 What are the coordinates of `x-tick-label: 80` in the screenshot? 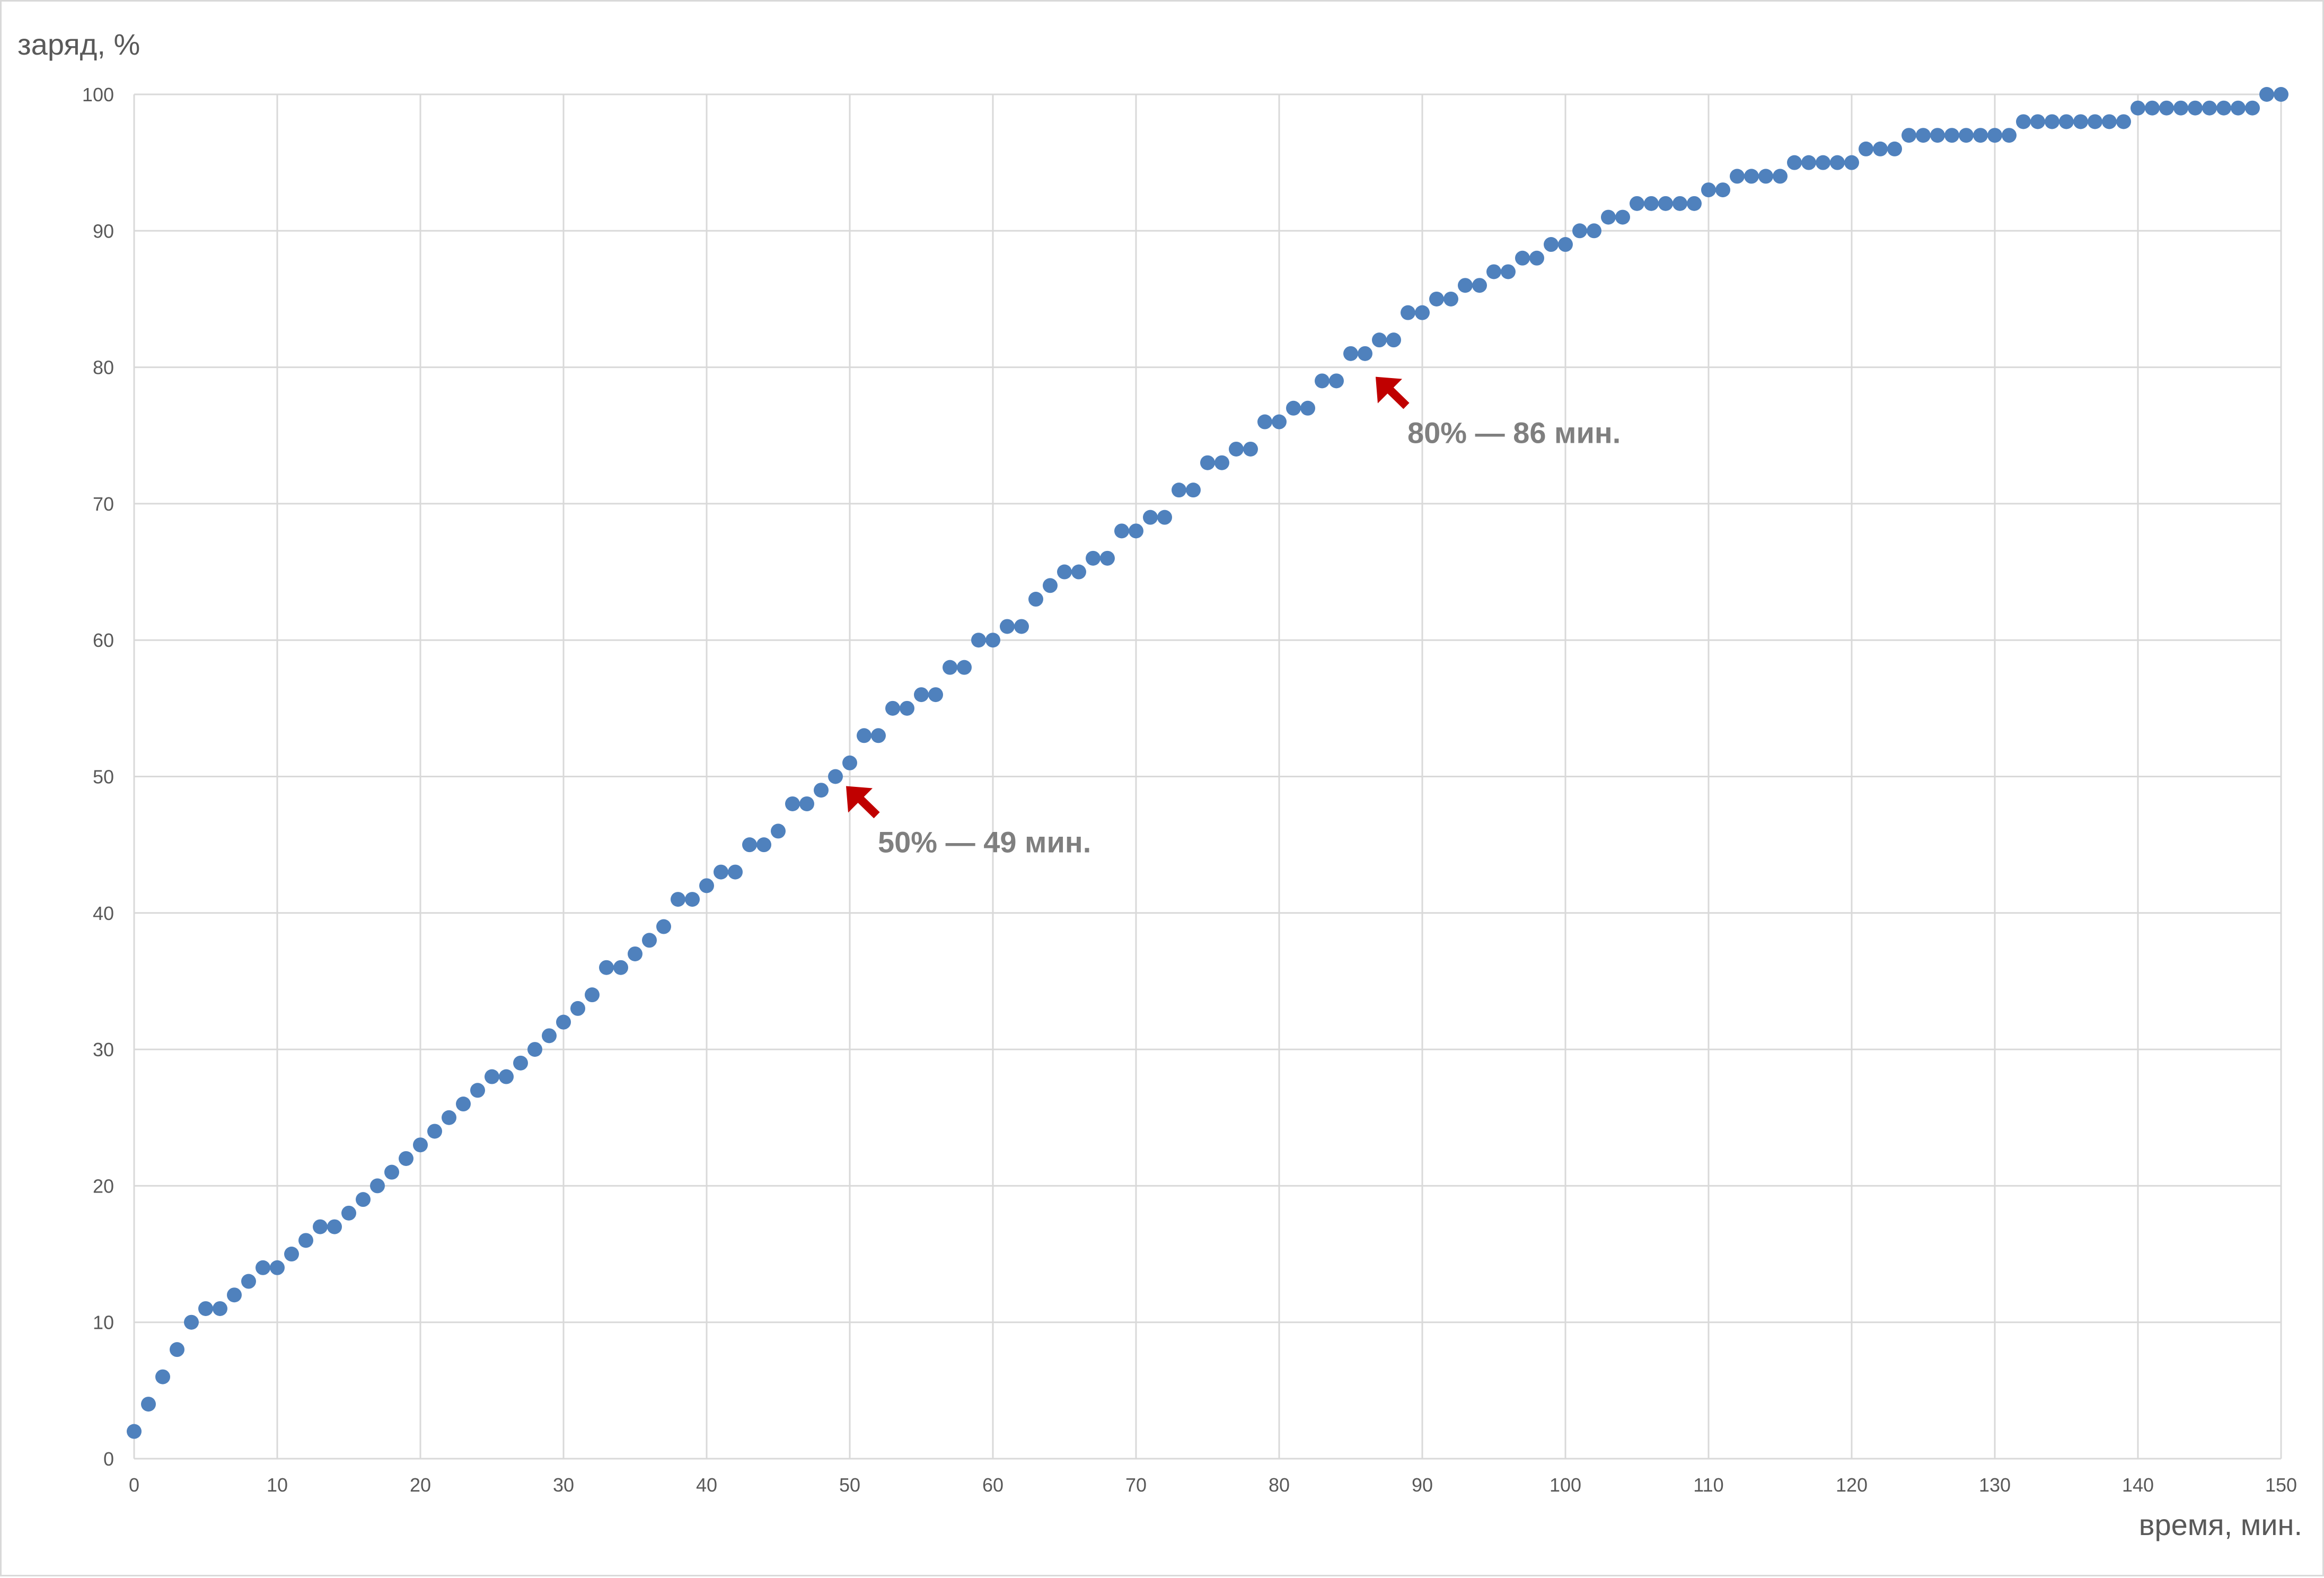 It's located at (1279, 1485).